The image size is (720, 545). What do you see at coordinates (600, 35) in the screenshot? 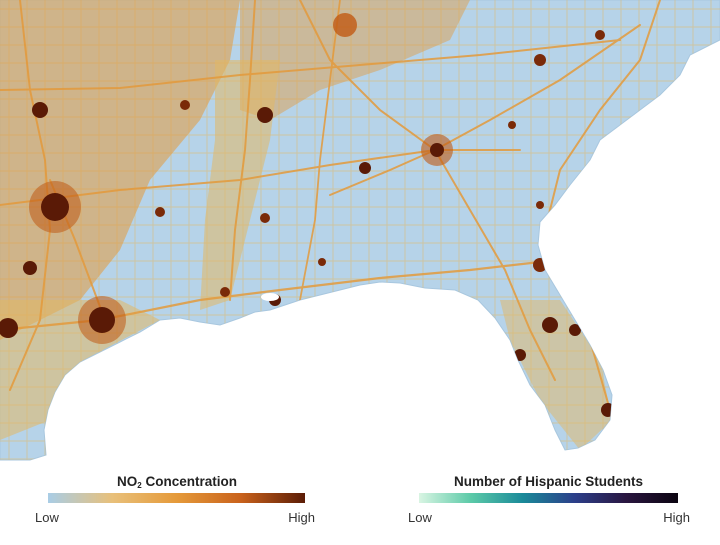
I see `hotspot-raleigh` at bounding box center [600, 35].